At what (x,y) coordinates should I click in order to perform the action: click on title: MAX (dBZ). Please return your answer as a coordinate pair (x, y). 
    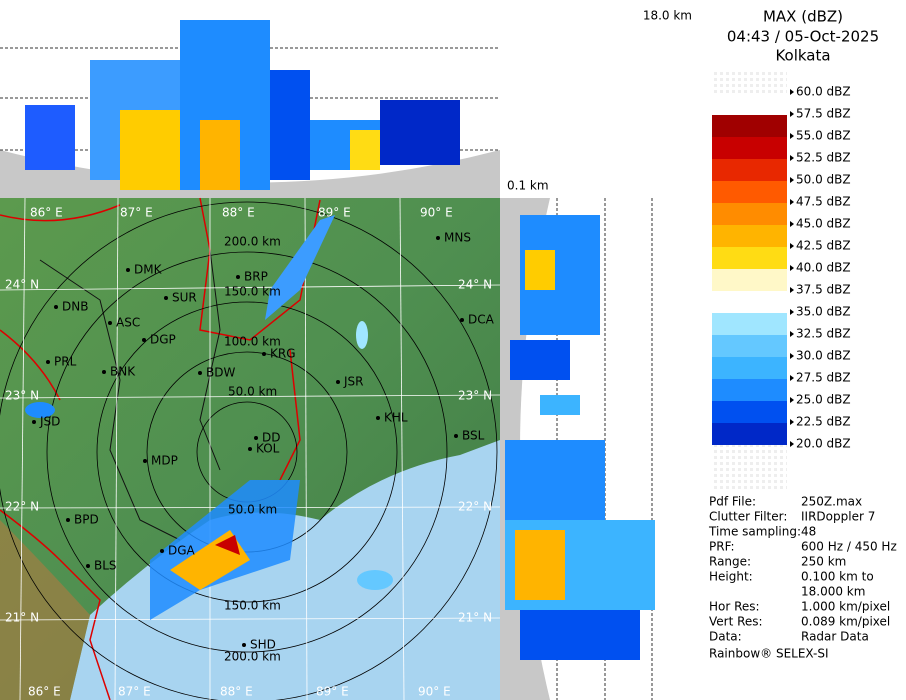
    Looking at the image, I should click on (803, 17).